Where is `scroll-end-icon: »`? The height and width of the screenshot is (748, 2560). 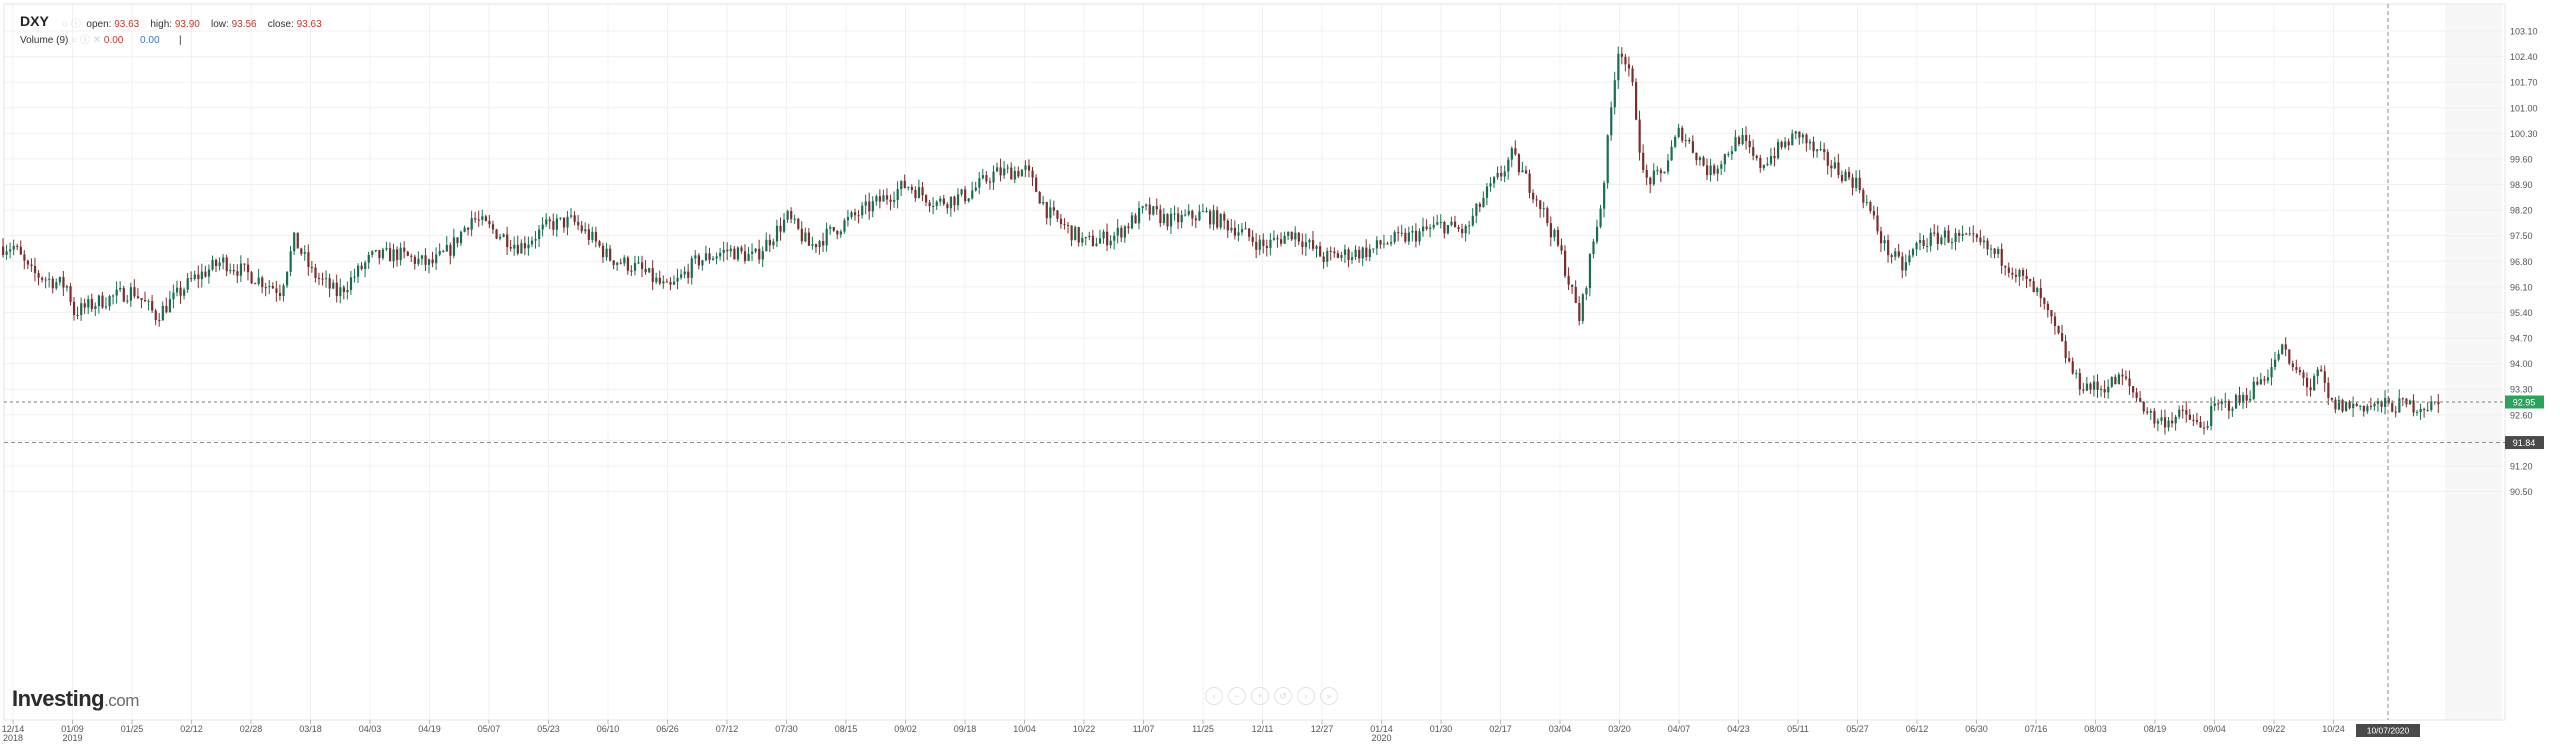
scroll-end-icon: » is located at coordinates (1329, 696).